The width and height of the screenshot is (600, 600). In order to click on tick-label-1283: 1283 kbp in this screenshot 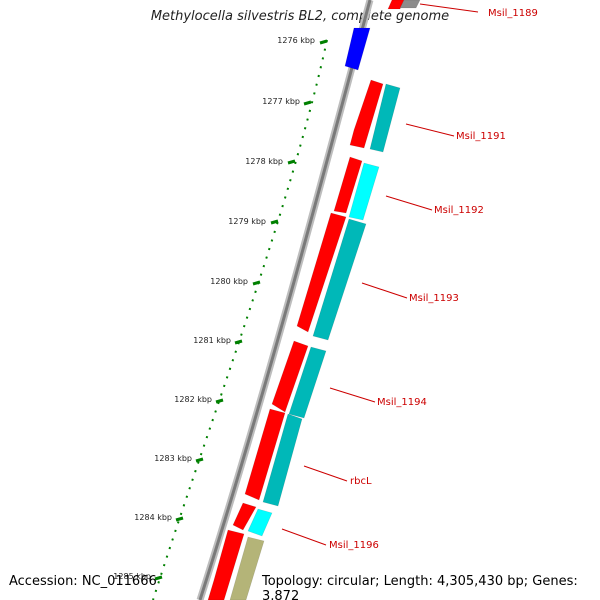, I will do `click(173, 458)`.